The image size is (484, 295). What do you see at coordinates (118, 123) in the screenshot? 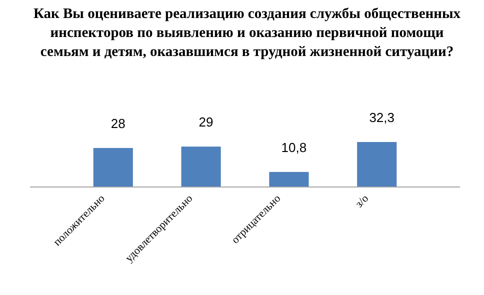
I see `data-label: 28` at bounding box center [118, 123].